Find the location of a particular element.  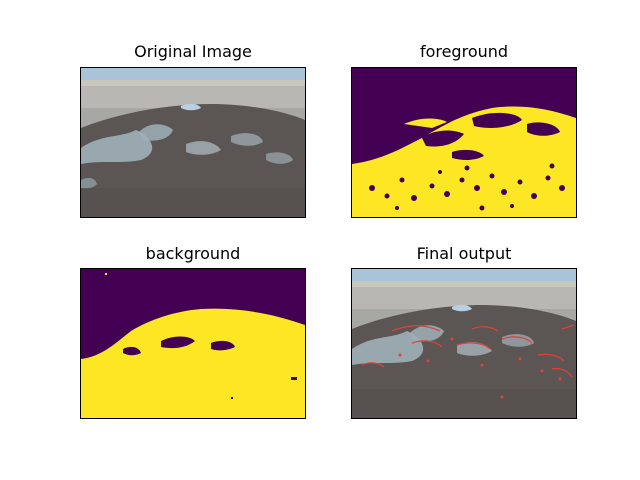

panel-title-background: background is located at coordinates (193, 253).